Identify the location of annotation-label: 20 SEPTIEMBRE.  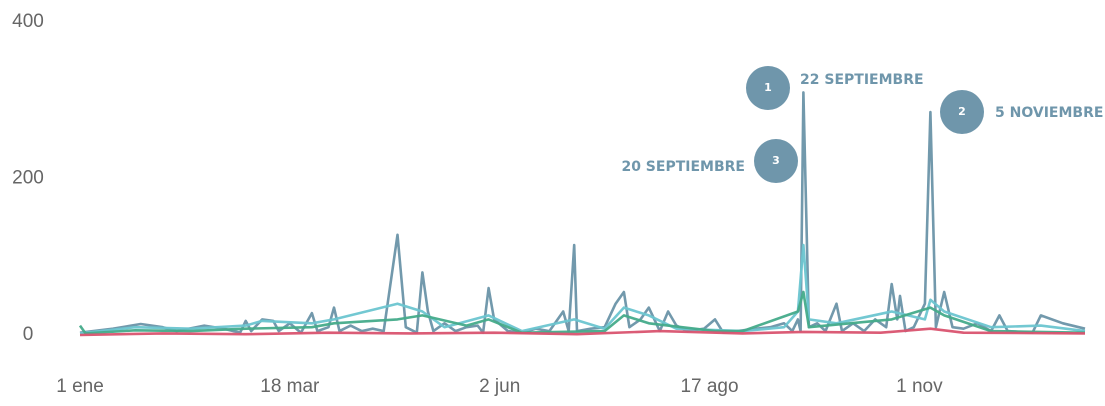
(683, 167).